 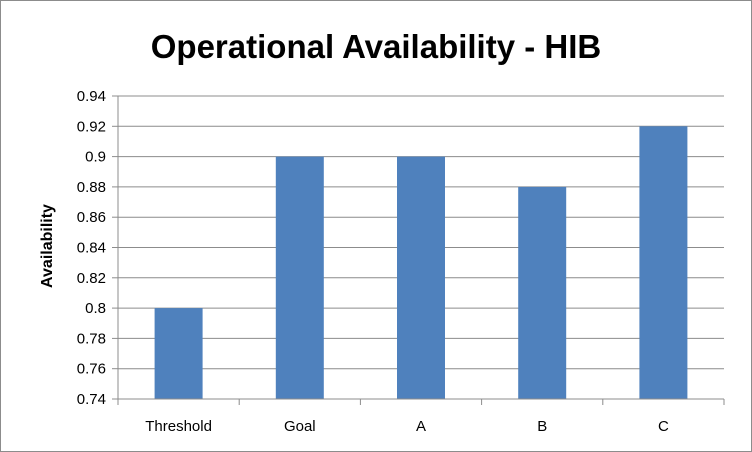 I want to click on y-tick-label: 0.84, so click(x=91, y=248).